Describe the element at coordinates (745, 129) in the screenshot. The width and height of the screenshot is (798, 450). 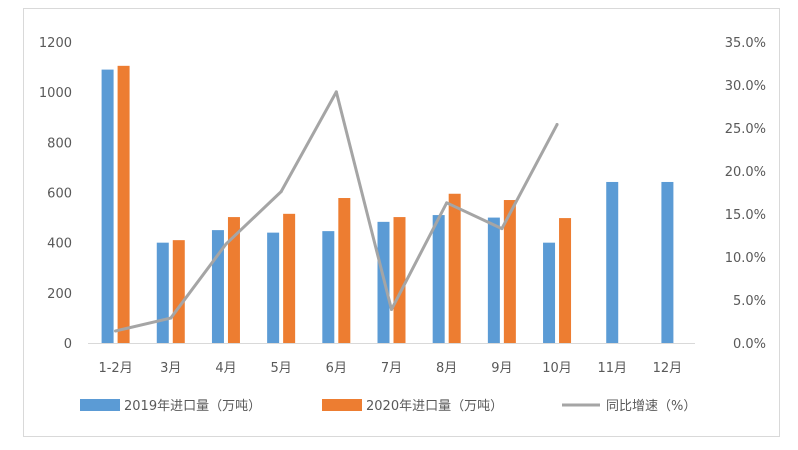
I see `y-right-tick-label: 25.0%` at that location.